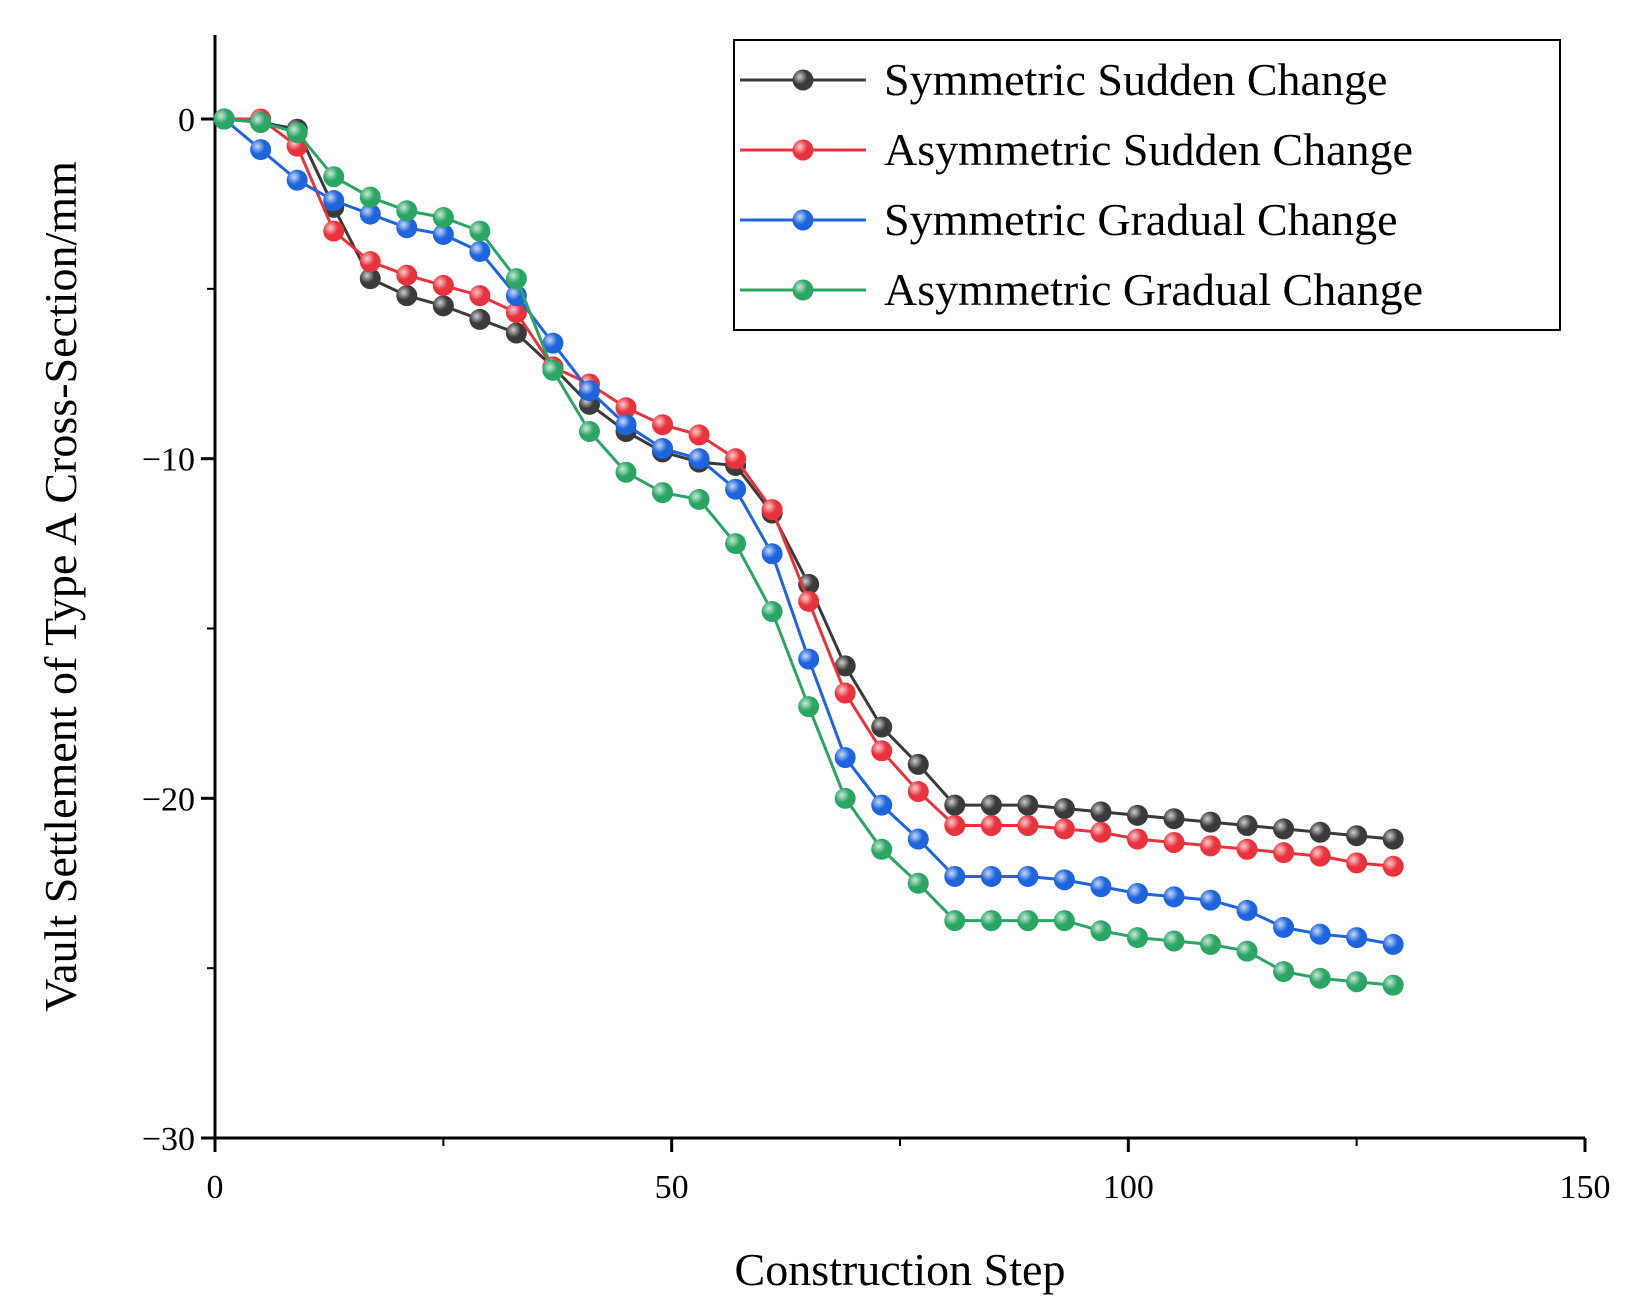 The width and height of the screenshot is (1630, 1310). Describe the element at coordinates (186, 120) in the screenshot. I see `y-tick-label: 0` at that location.